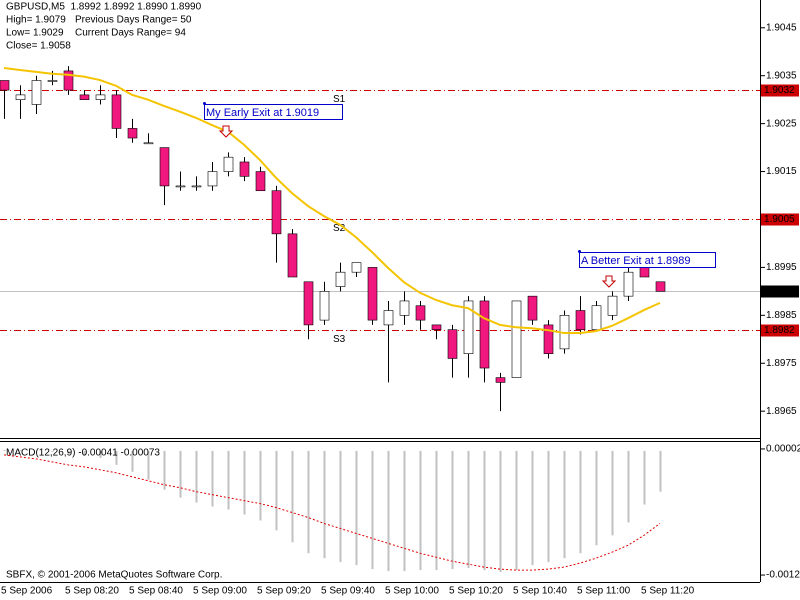 This screenshot has width=800, height=600. Describe the element at coordinates (133, 20) in the screenshot. I see `info-line: Previous Days Range= 50` at that location.